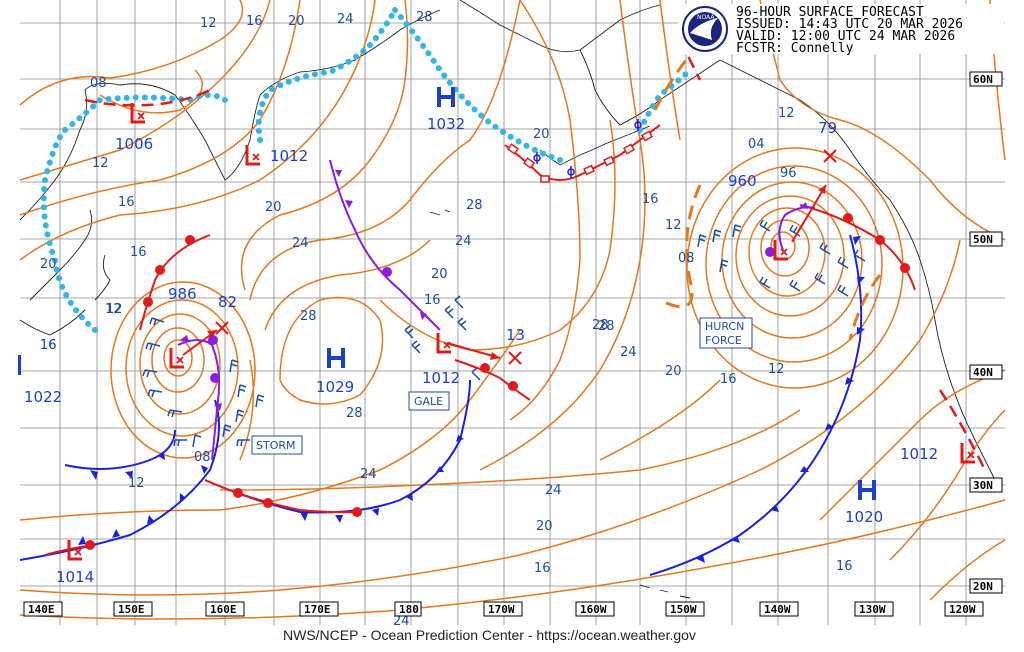  I want to click on stationary-front-blue-marks, so click(587, 148).